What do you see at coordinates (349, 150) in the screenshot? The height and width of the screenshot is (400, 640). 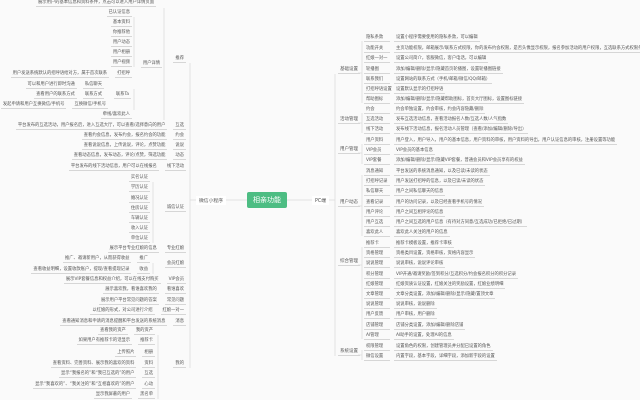 I see `pc-category: 用户管理` at bounding box center [349, 150].